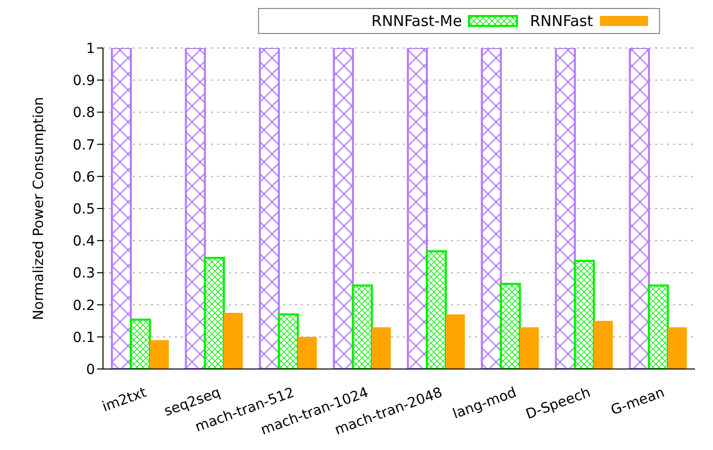  Describe the element at coordinates (83, 306) in the screenshot. I see `y-tick-label: 0.2` at that location.